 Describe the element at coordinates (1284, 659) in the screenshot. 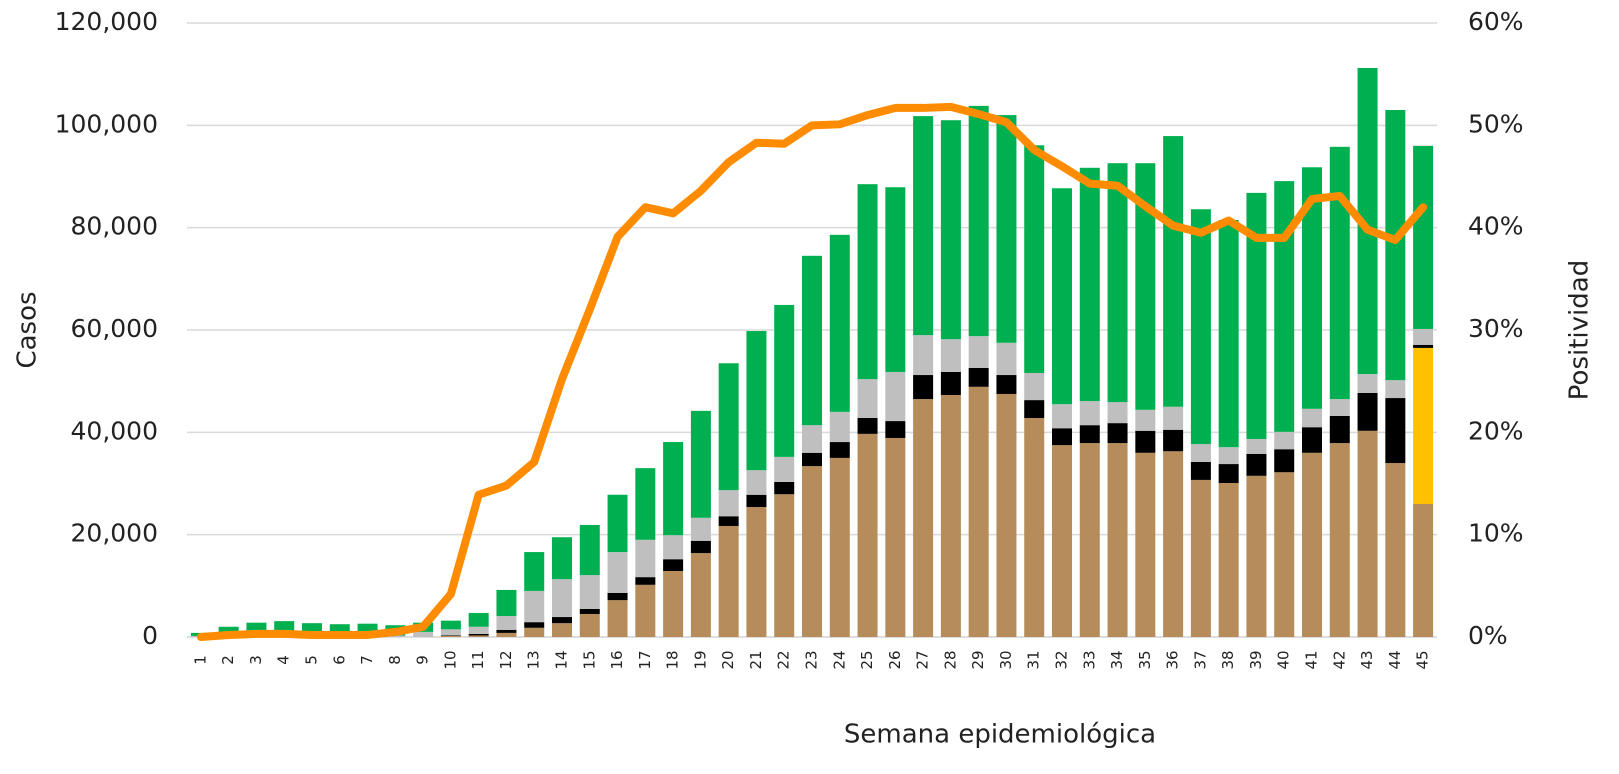

I see `x-tick-label: 40` at that location.